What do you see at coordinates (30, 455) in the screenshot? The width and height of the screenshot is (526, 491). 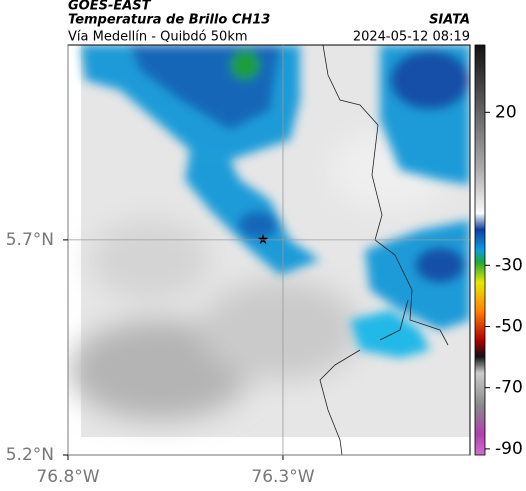 I see `y-tick-label: 5.2°N` at bounding box center [30, 455].